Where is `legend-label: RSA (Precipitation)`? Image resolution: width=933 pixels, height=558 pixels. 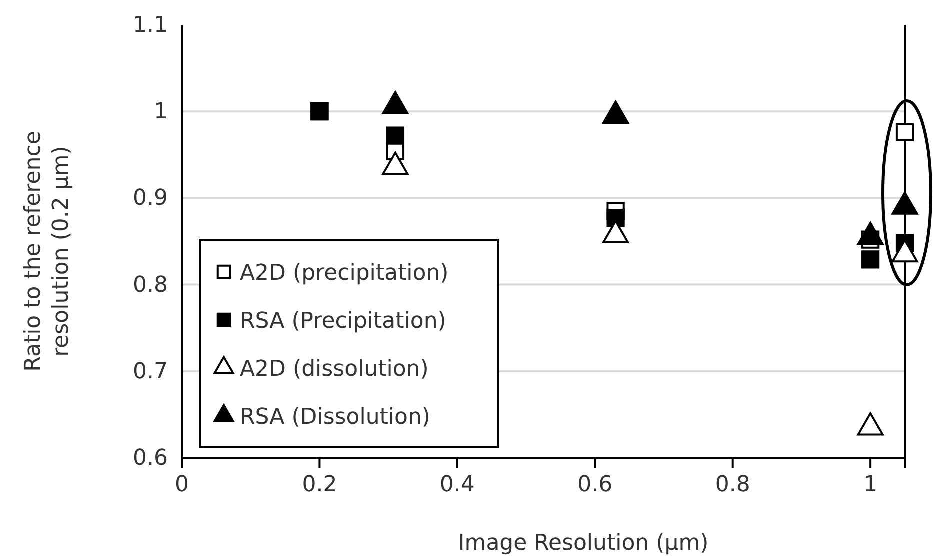
legend-label: RSA (Precipitation) is located at coordinates (343, 321).